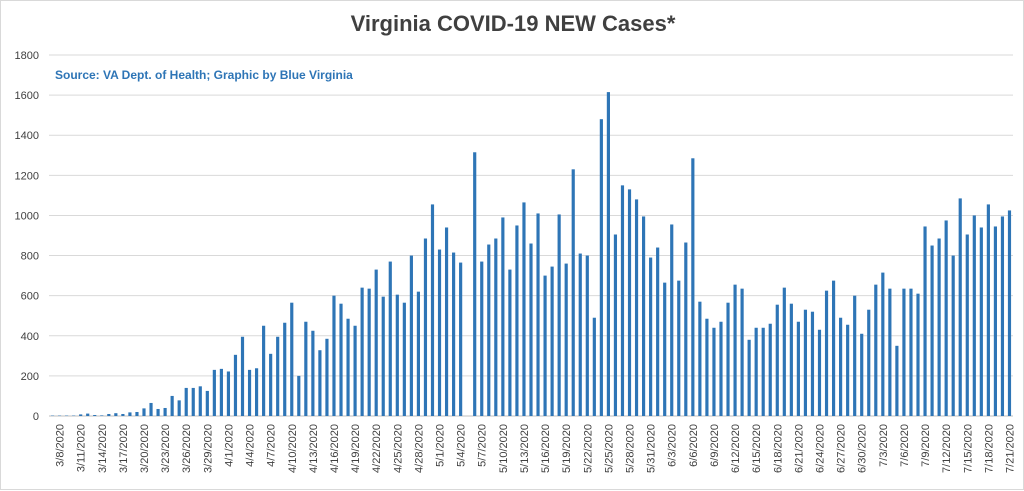 Image resolution: width=1024 pixels, height=491 pixels. What do you see at coordinates (398, 448) in the screenshot?
I see `x-tick-label: 4/25/2020` at bounding box center [398, 448].